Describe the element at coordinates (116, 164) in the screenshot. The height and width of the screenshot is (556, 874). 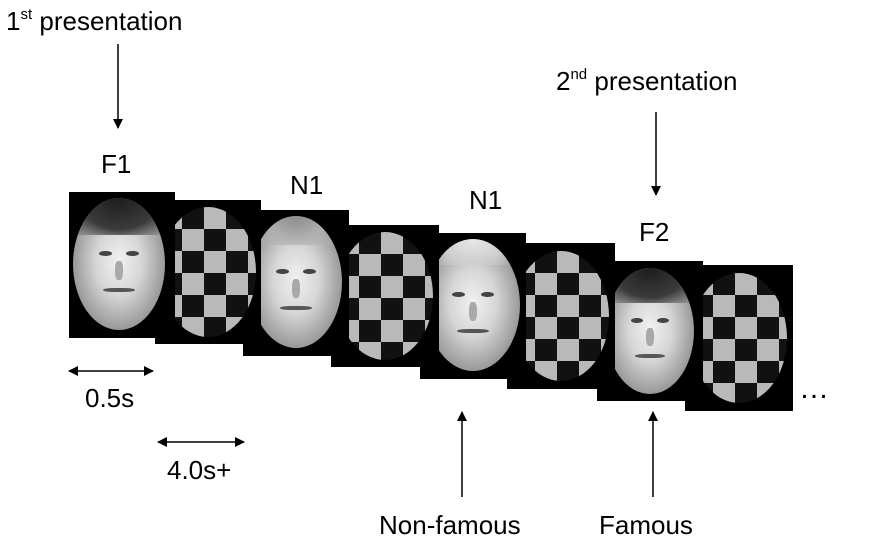
I see `label-f1: F1` at that location.